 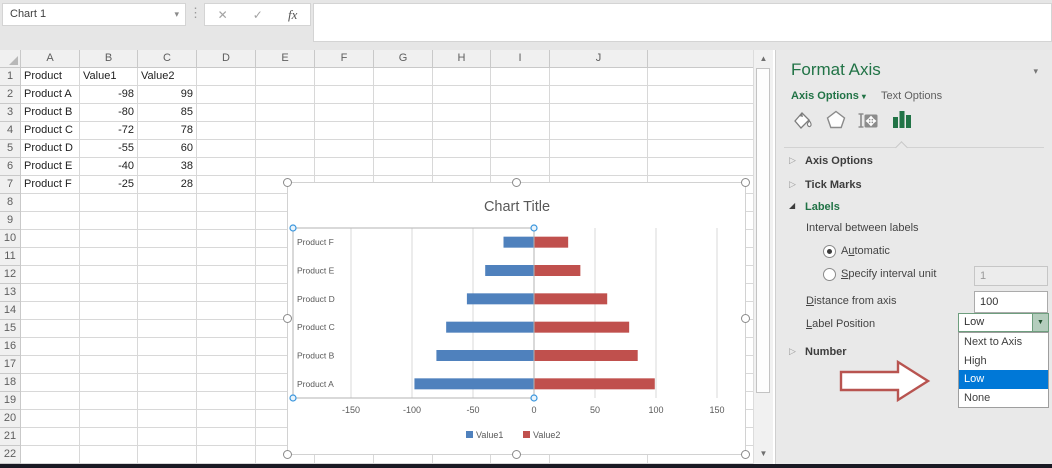 What do you see at coordinates (462, 59) in the screenshot?
I see `column-header: H` at bounding box center [462, 59].